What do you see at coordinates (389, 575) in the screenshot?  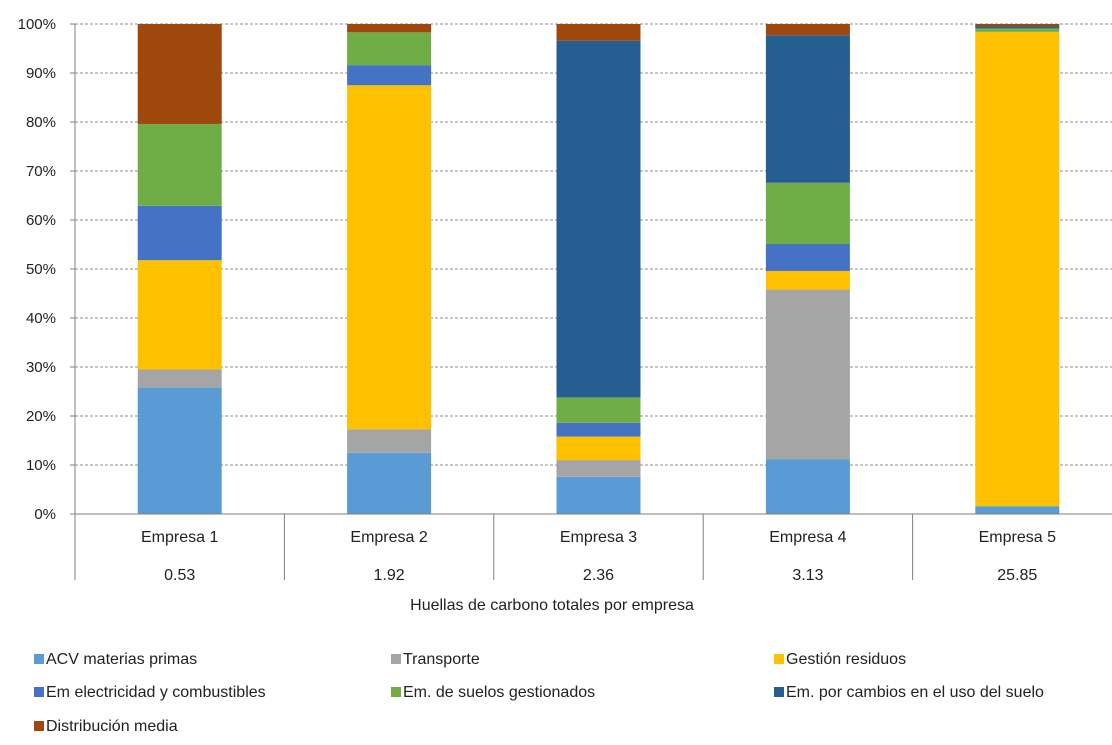 I see `x-category-sublabel: 1.92` at bounding box center [389, 575].